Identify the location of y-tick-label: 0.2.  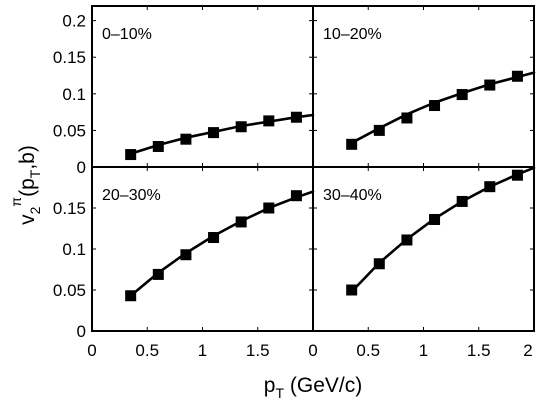
(74, 21).